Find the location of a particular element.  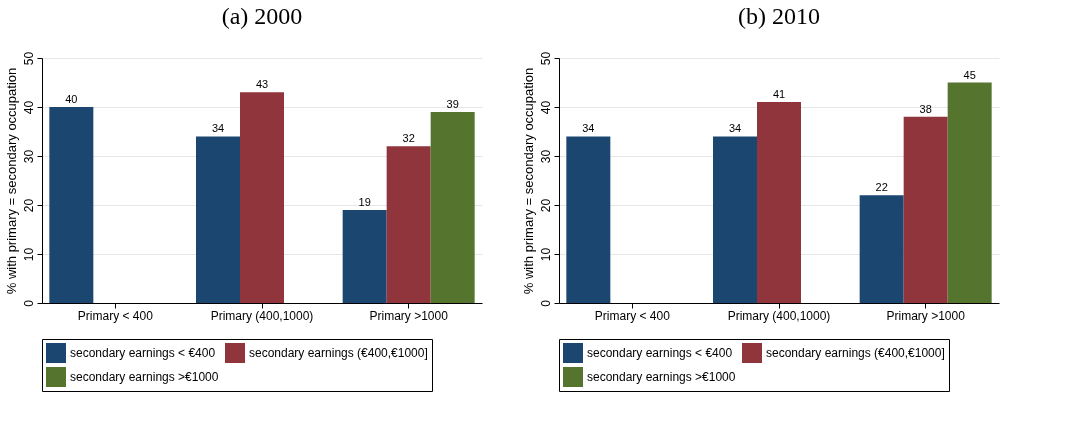

data-label: 19 is located at coordinates (364, 201).